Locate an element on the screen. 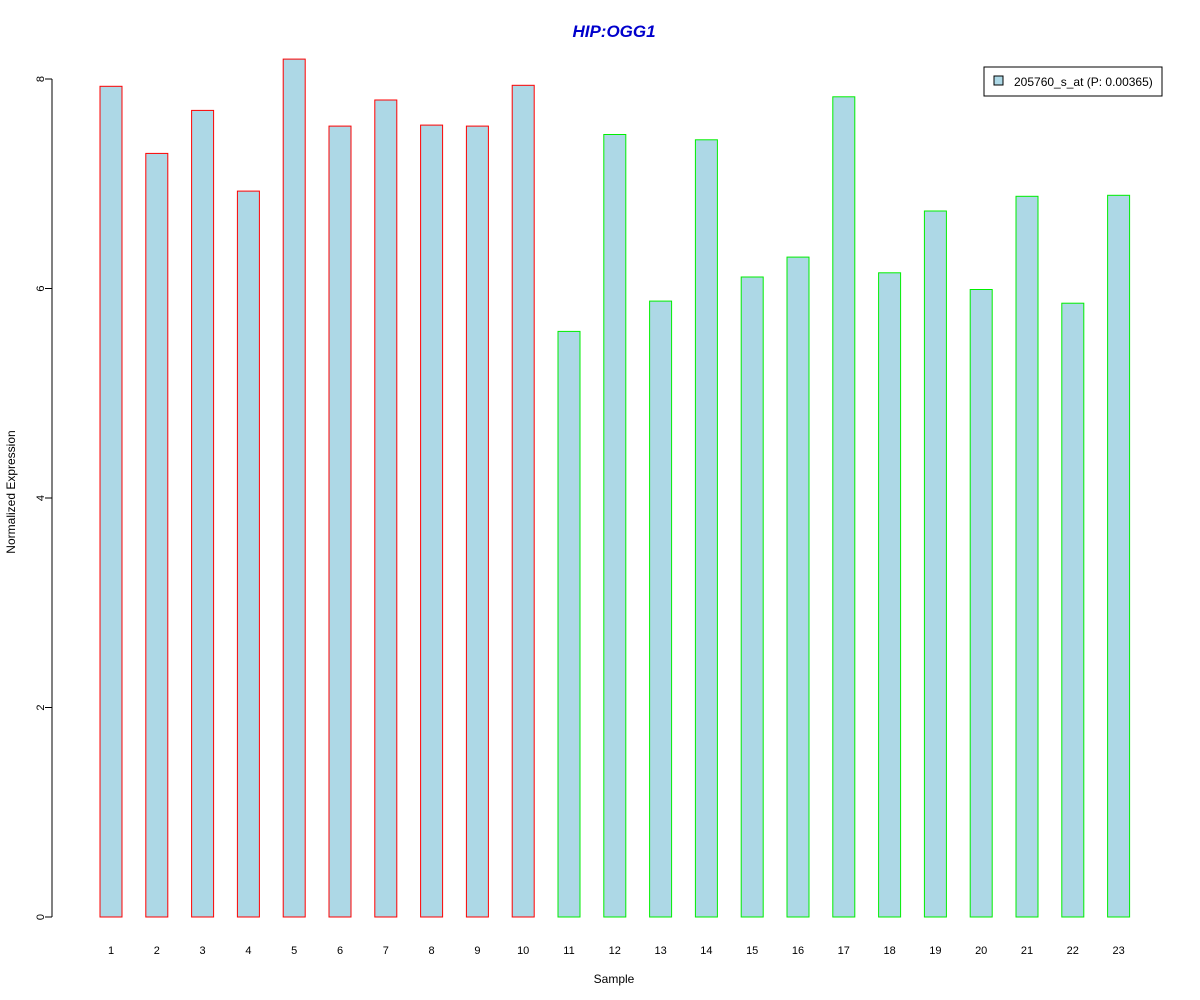  y-axis: 0 2 4 6 8 is located at coordinates (44, 498).